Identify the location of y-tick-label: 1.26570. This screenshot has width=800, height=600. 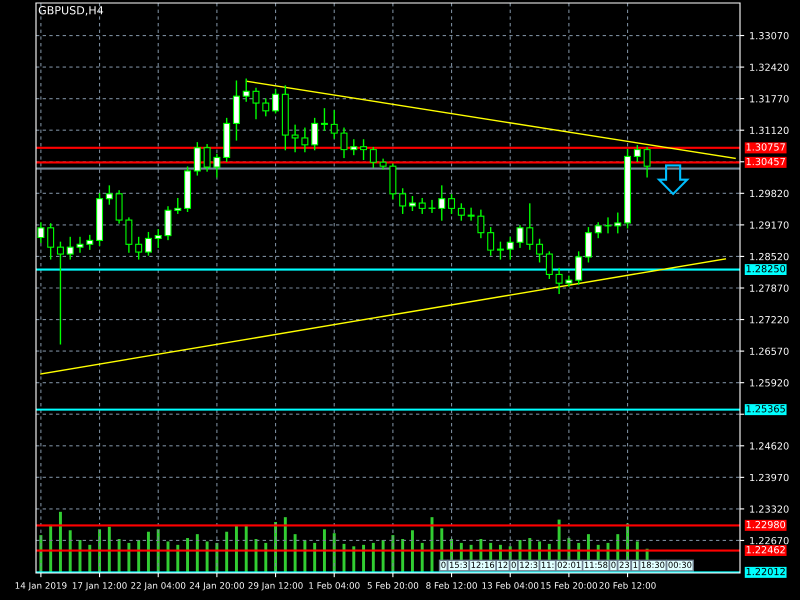
(769, 351).